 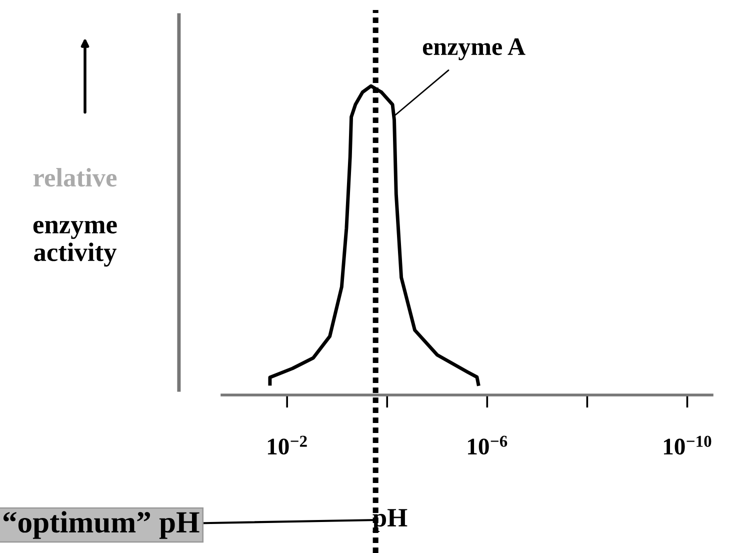 What do you see at coordinates (488, 445) in the screenshot?
I see `x-tick-label: 10$^{−6}$` at bounding box center [488, 445].